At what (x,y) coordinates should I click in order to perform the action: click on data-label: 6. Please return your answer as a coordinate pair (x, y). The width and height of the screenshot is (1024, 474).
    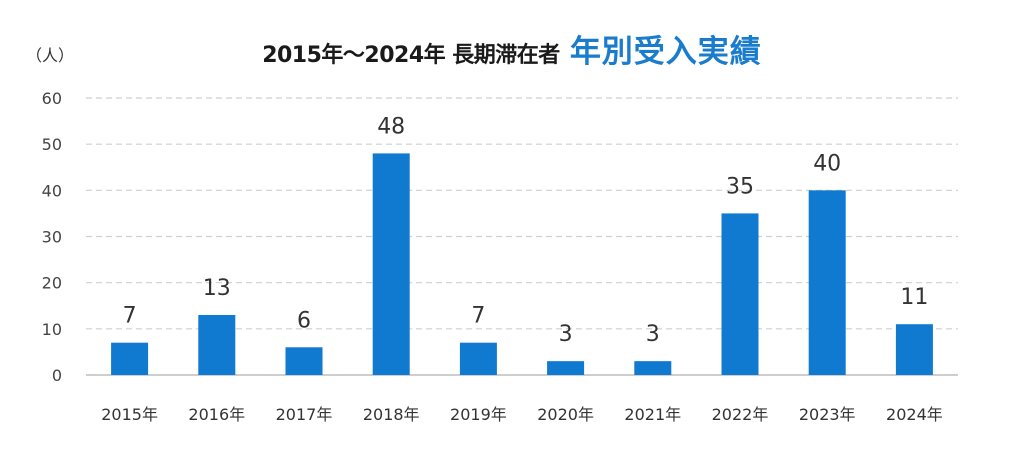
    Looking at the image, I should click on (304, 320).